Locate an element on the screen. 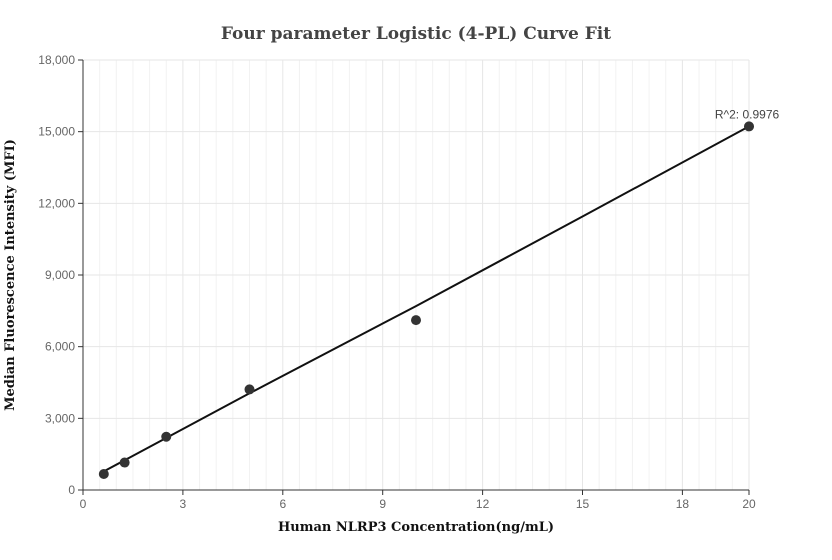 This screenshot has height=560, width=832. y-tick-label: 9,000 is located at coordinates (60, 275).